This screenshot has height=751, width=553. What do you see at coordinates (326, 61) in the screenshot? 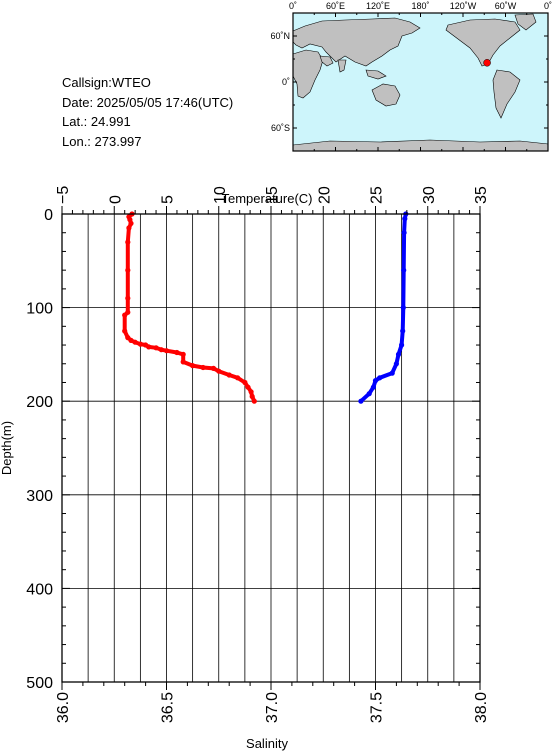
I see `land-arabia` at bounding box center [326, 61].